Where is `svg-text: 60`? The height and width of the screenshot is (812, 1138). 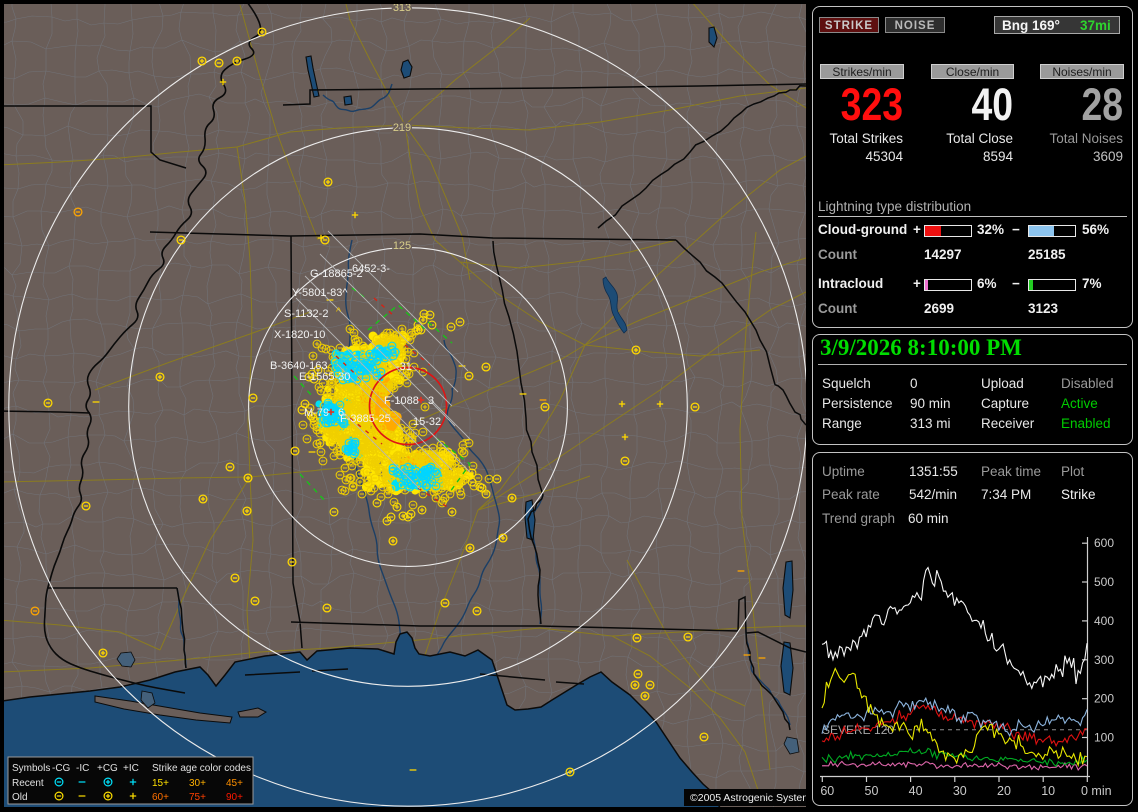
svg-text: 60 is located at coordinates (827, 791).